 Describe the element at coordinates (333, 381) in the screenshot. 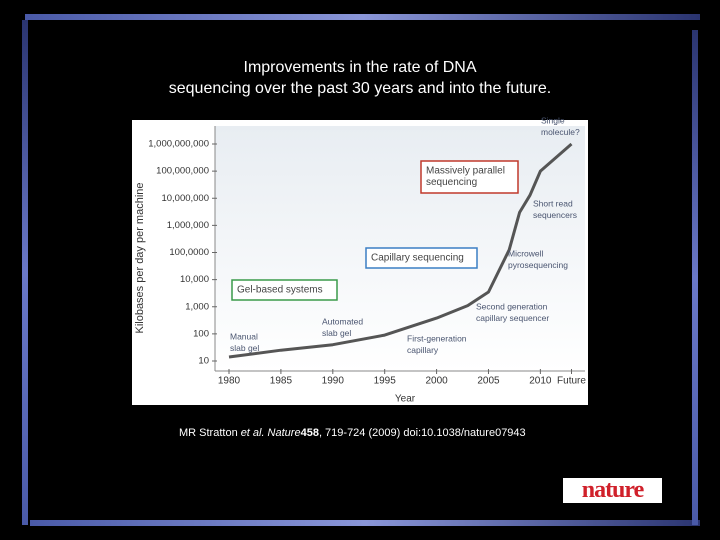

I see `x-tick-label: 1990` at that location.